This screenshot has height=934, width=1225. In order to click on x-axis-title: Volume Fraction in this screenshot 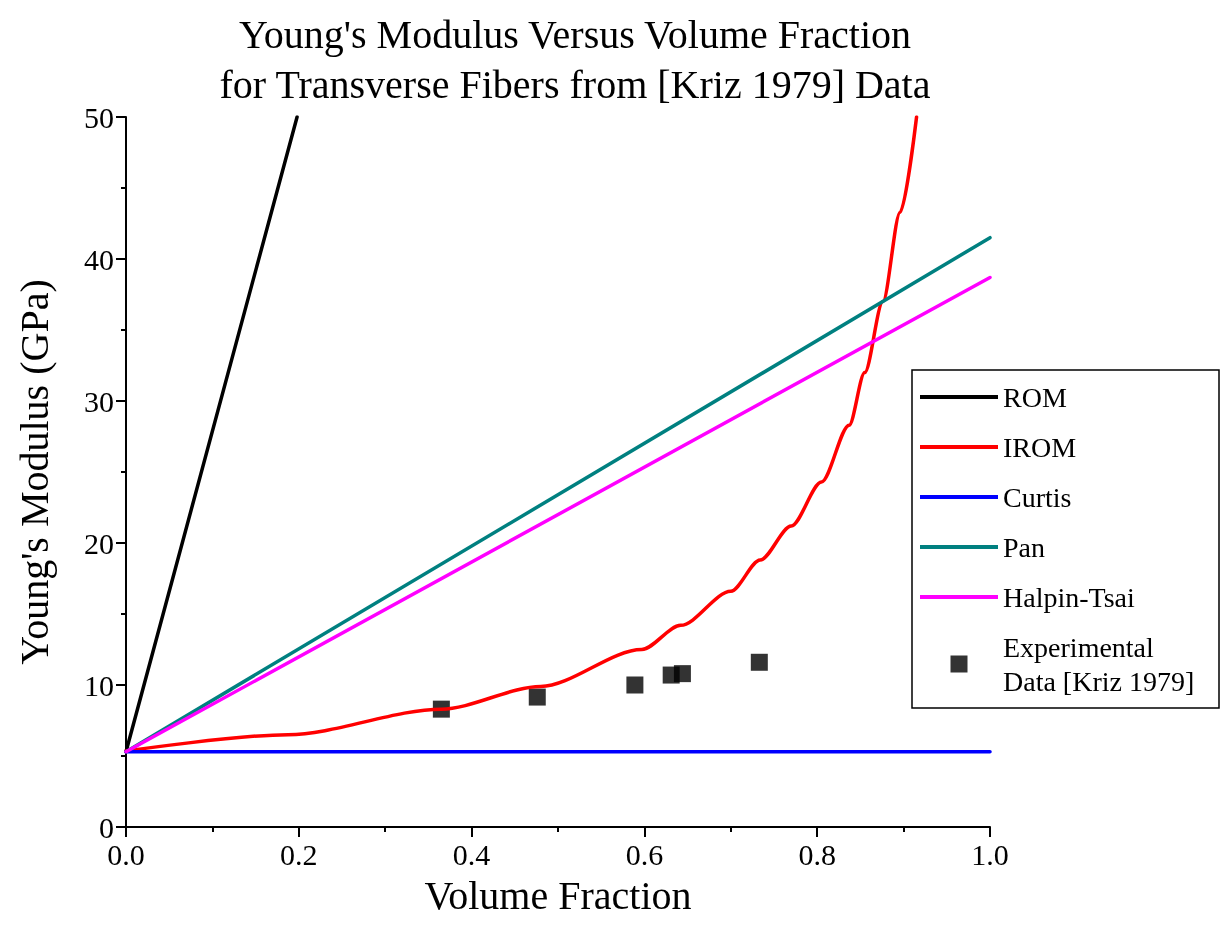, I will do `click(558, 895)`.